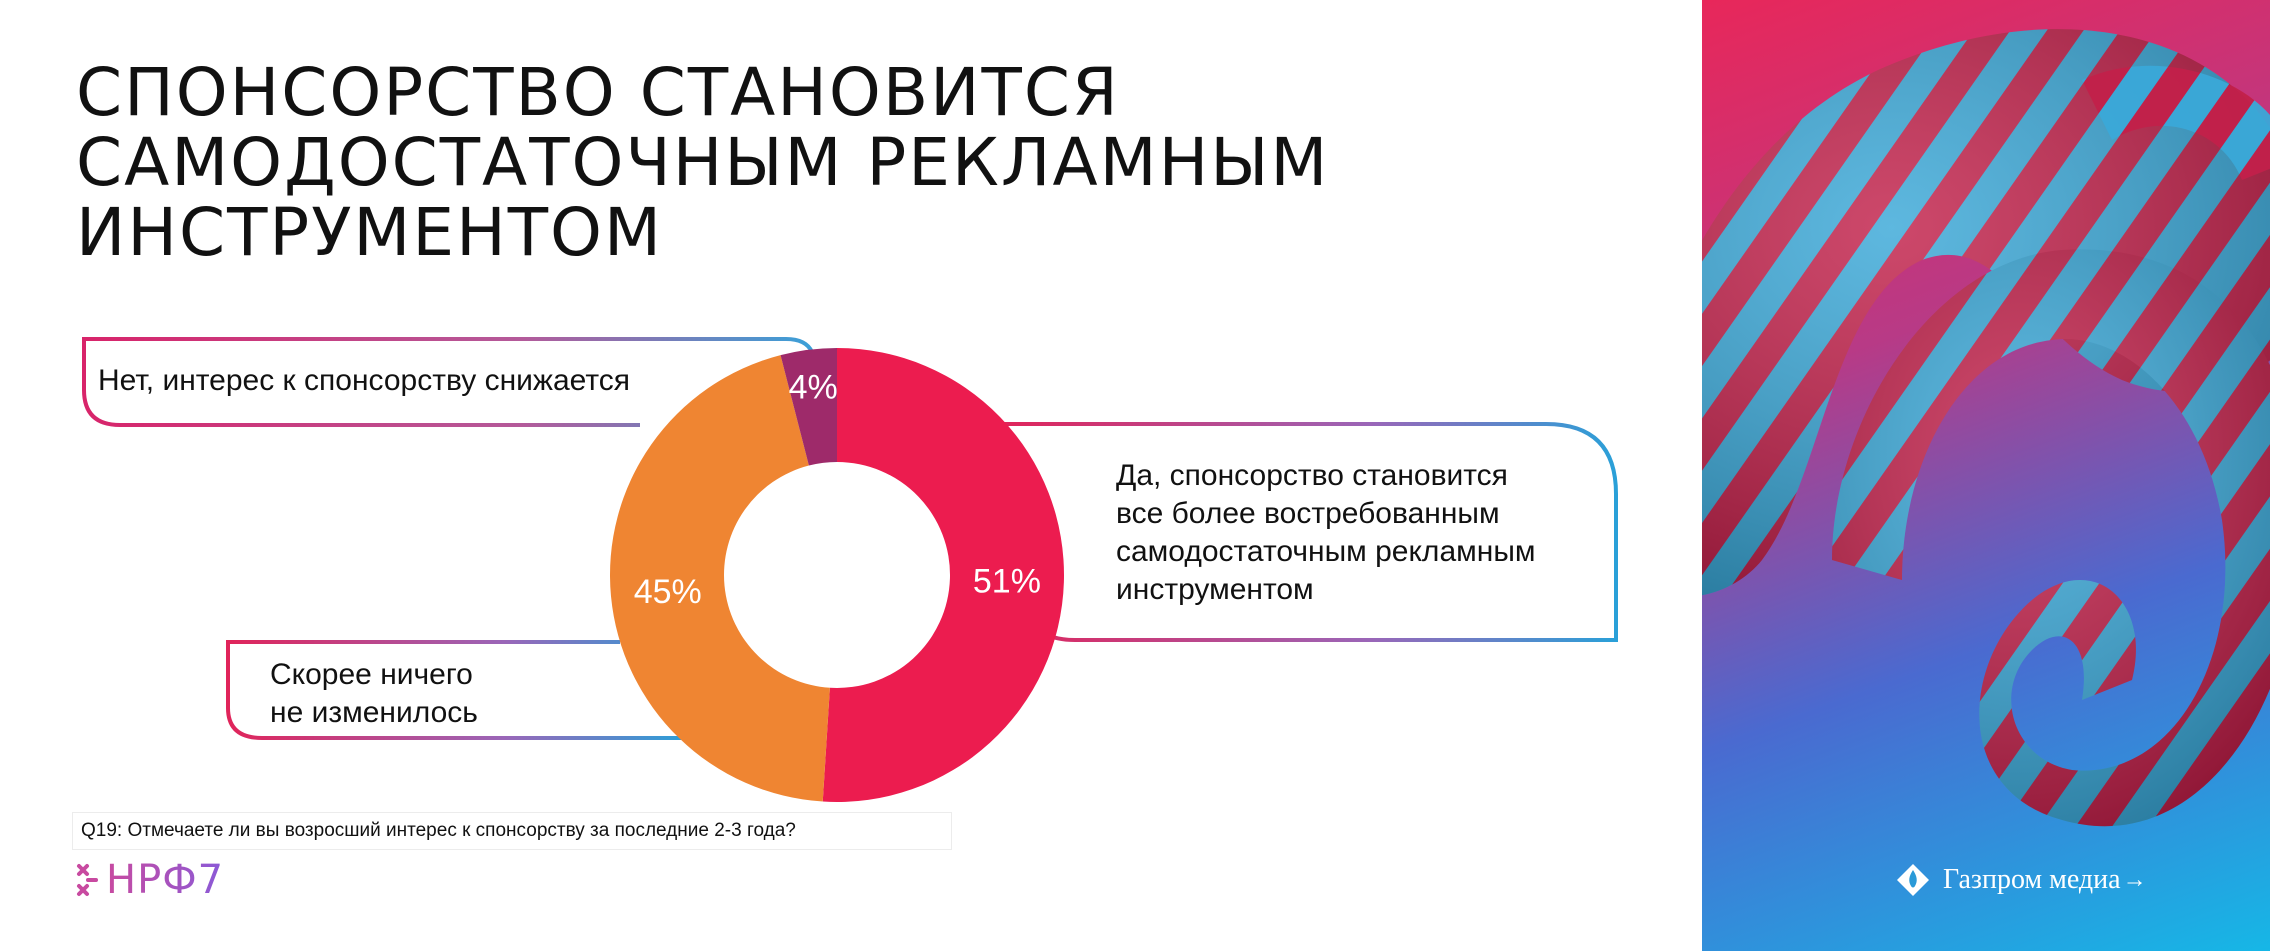  What do you see at coordinates (703, 162) in the screenshot?
I see `title-line-2: САМОДОСТАТОЧНЫМ РЕКЛАМНЫМ` at bounding box center [703, 162].